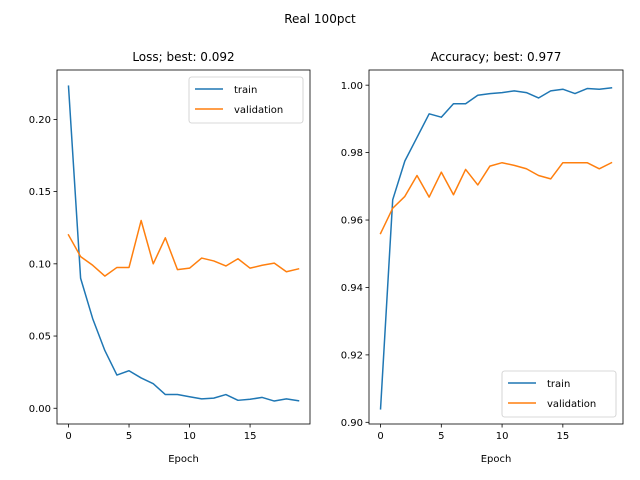 The width and height of the screenshot is (640, 480). What do you see at coordinates (40, 120) in the screenshot?
I see `y-tick-label: 0.20` at bounding box center [40, 120].